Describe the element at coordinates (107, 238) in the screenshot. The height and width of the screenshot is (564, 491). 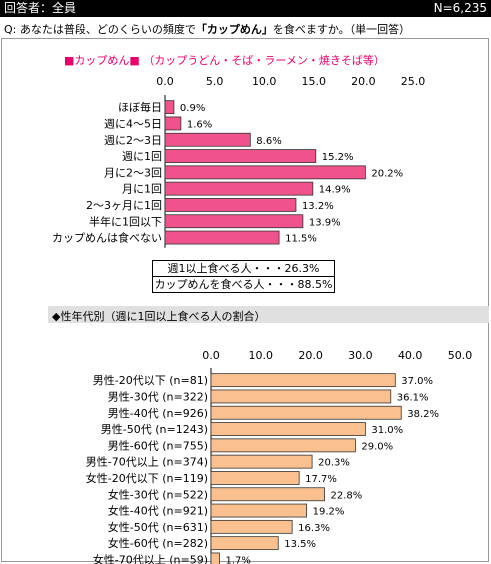
I see `freq-category-label: カップめんは食べない` at that location.